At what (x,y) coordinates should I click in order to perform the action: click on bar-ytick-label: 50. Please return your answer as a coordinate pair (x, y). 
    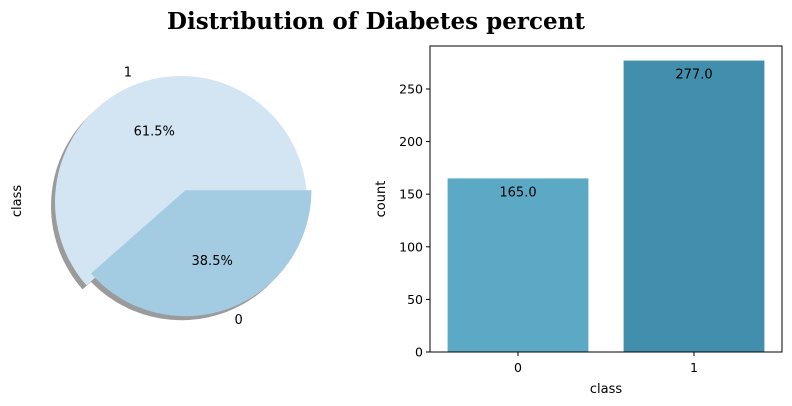
    Looking at the image, I should click on (415, 299).